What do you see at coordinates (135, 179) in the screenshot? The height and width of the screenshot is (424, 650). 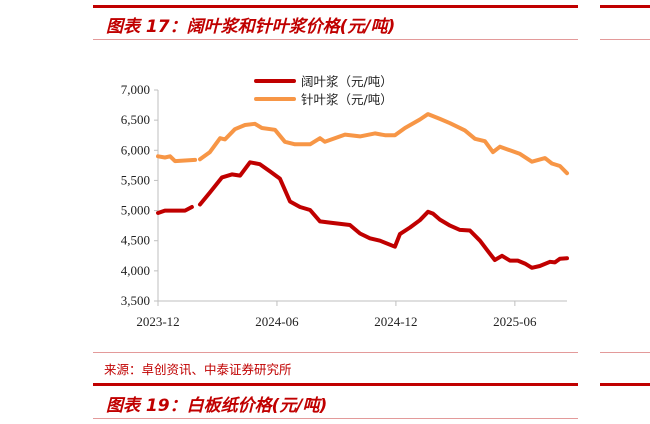 I see `y-tick-label: 5,500` at bounding box center [135, 179].